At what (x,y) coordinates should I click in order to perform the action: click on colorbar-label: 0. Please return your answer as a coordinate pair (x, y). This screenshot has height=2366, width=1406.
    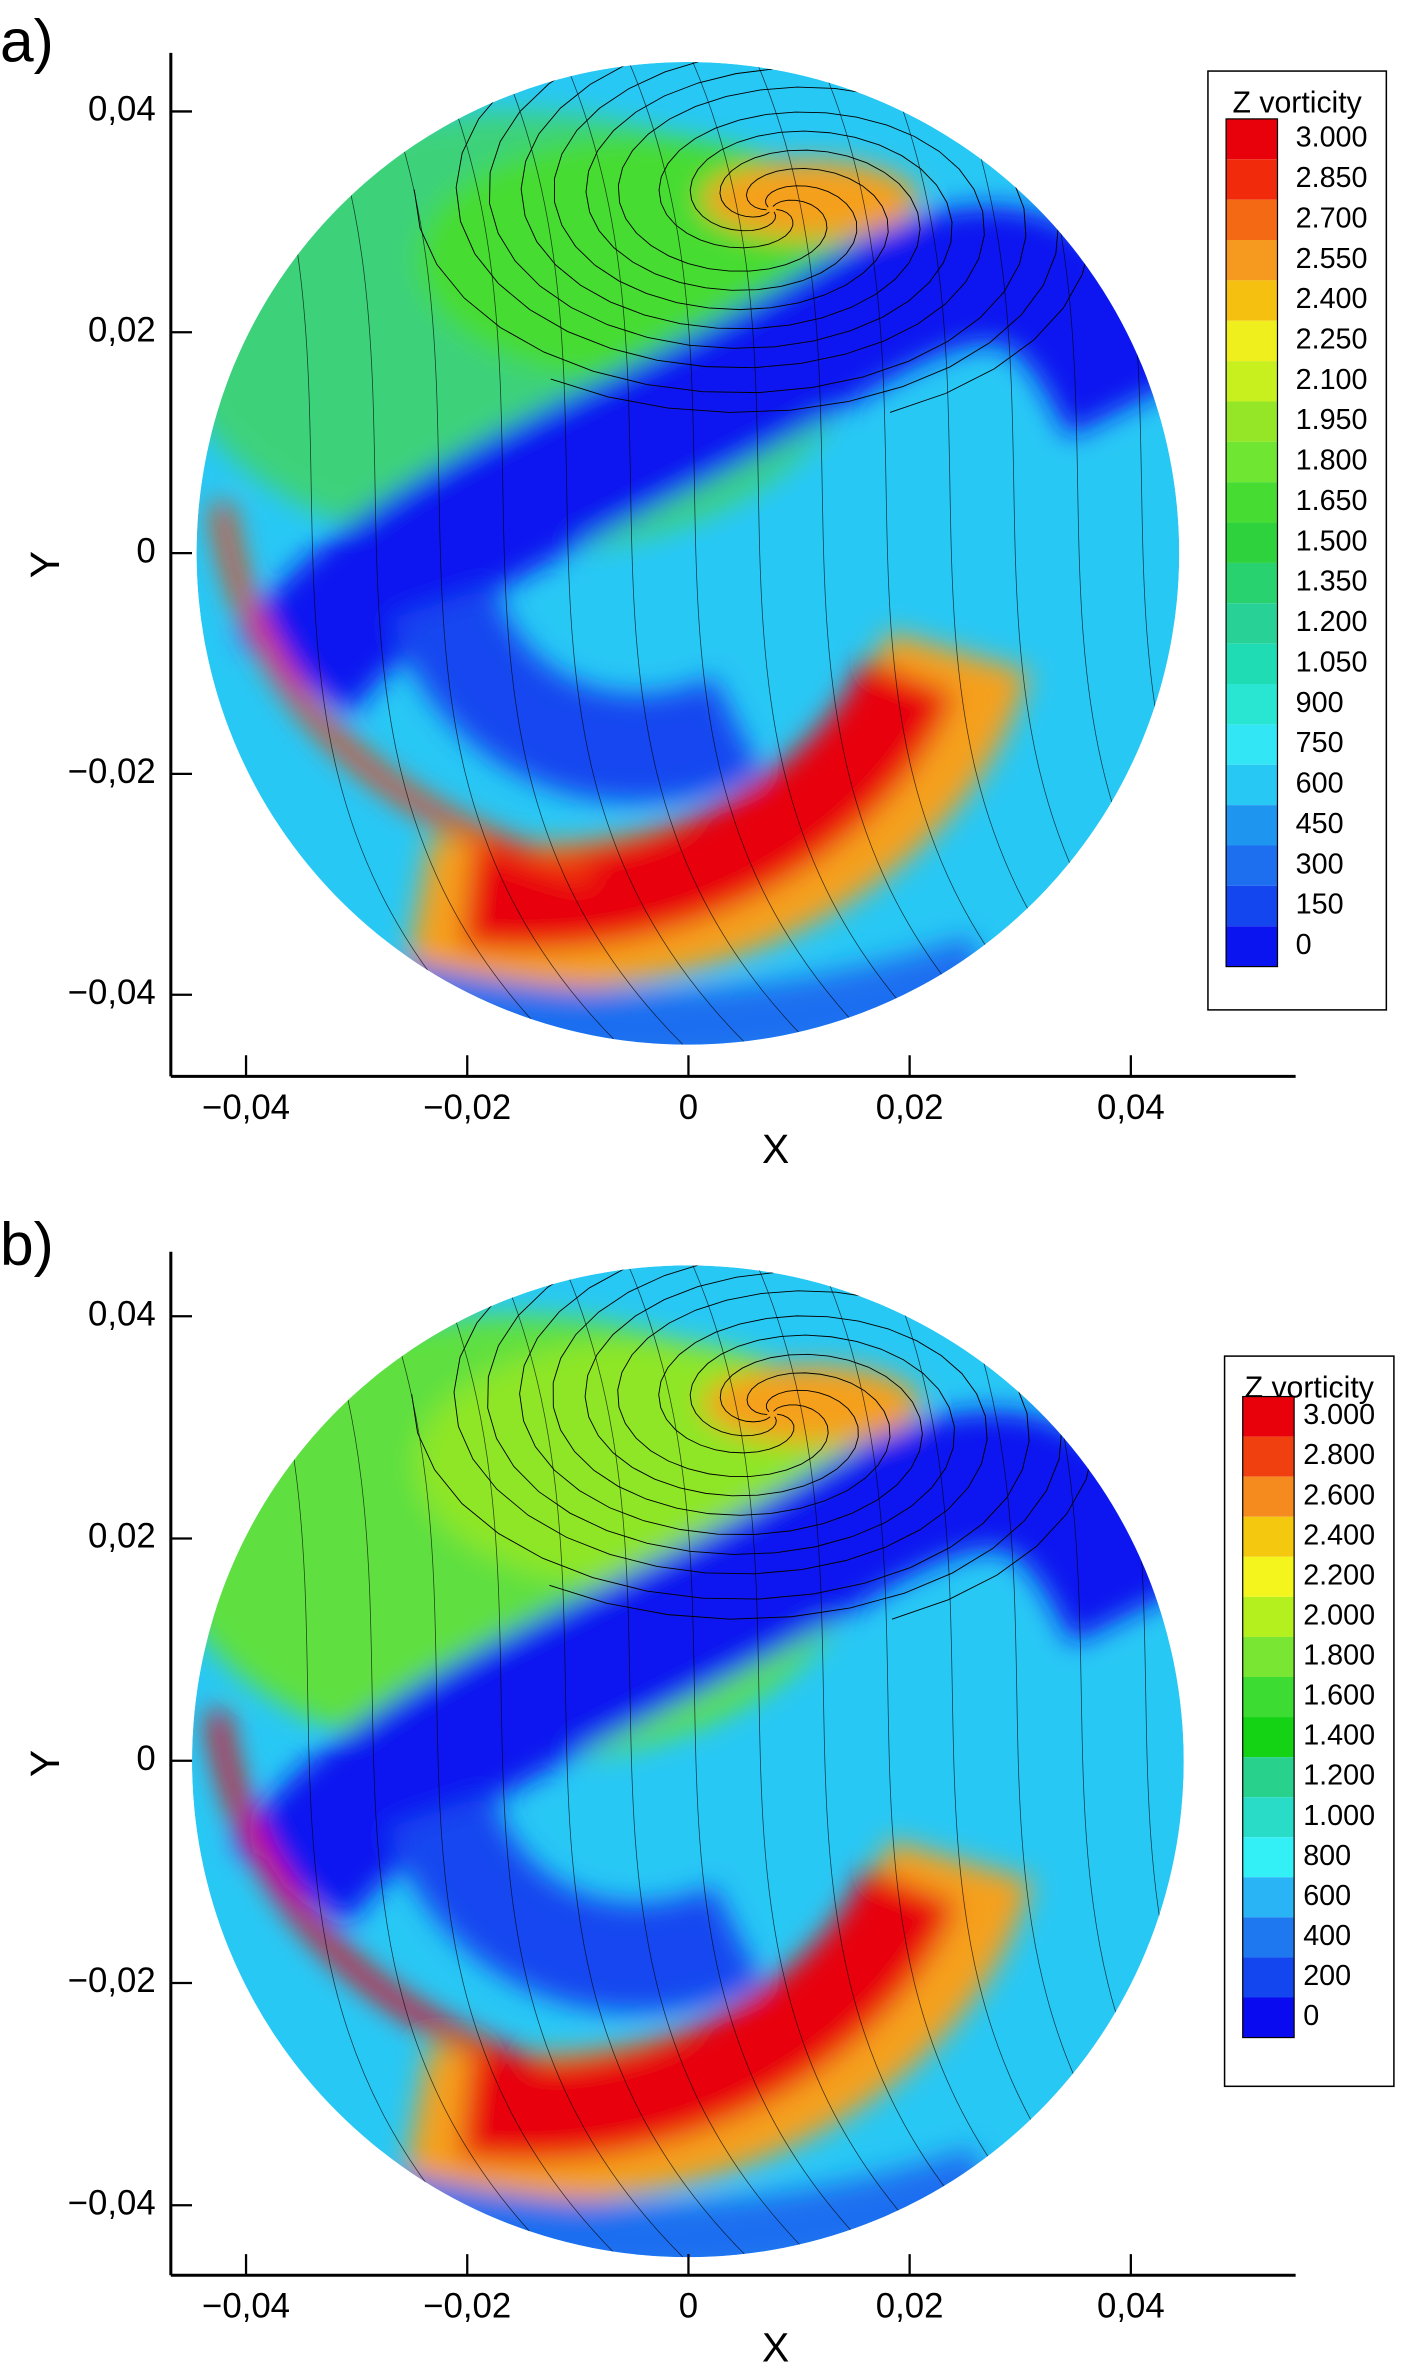
    Looking at the image, I should click on (1304, 945).